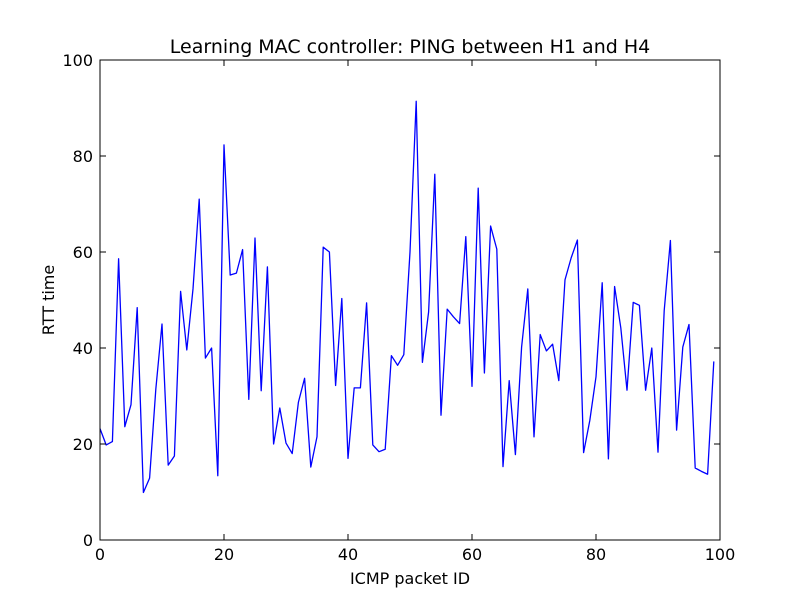 This screenshot has height=600, width=800. Describe the element at coordinates (48, 300) in the screenshot. I see `y-axis-label: RTT time` at that location.